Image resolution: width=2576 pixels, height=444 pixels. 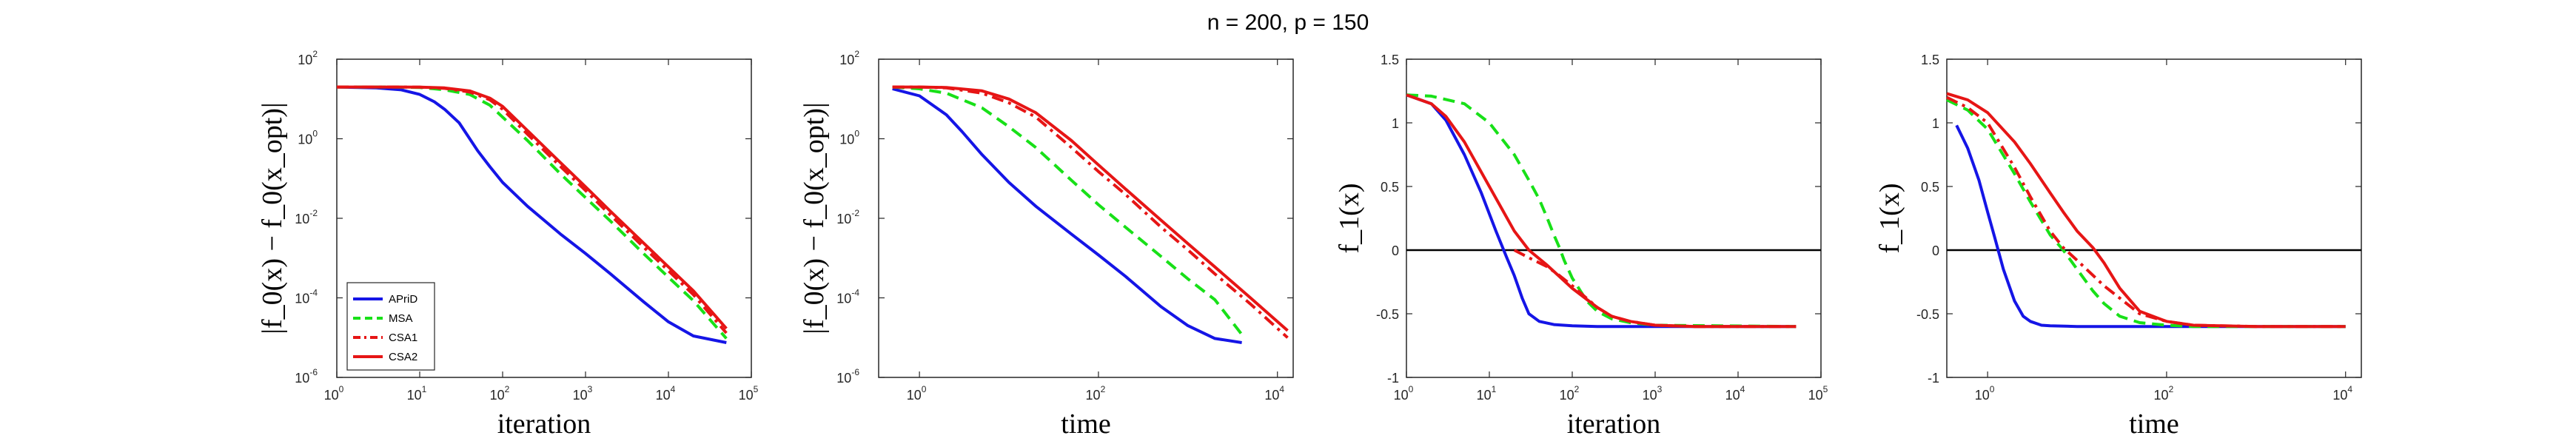 I want to click on series-line-csa1, so click(x=532, y=209).